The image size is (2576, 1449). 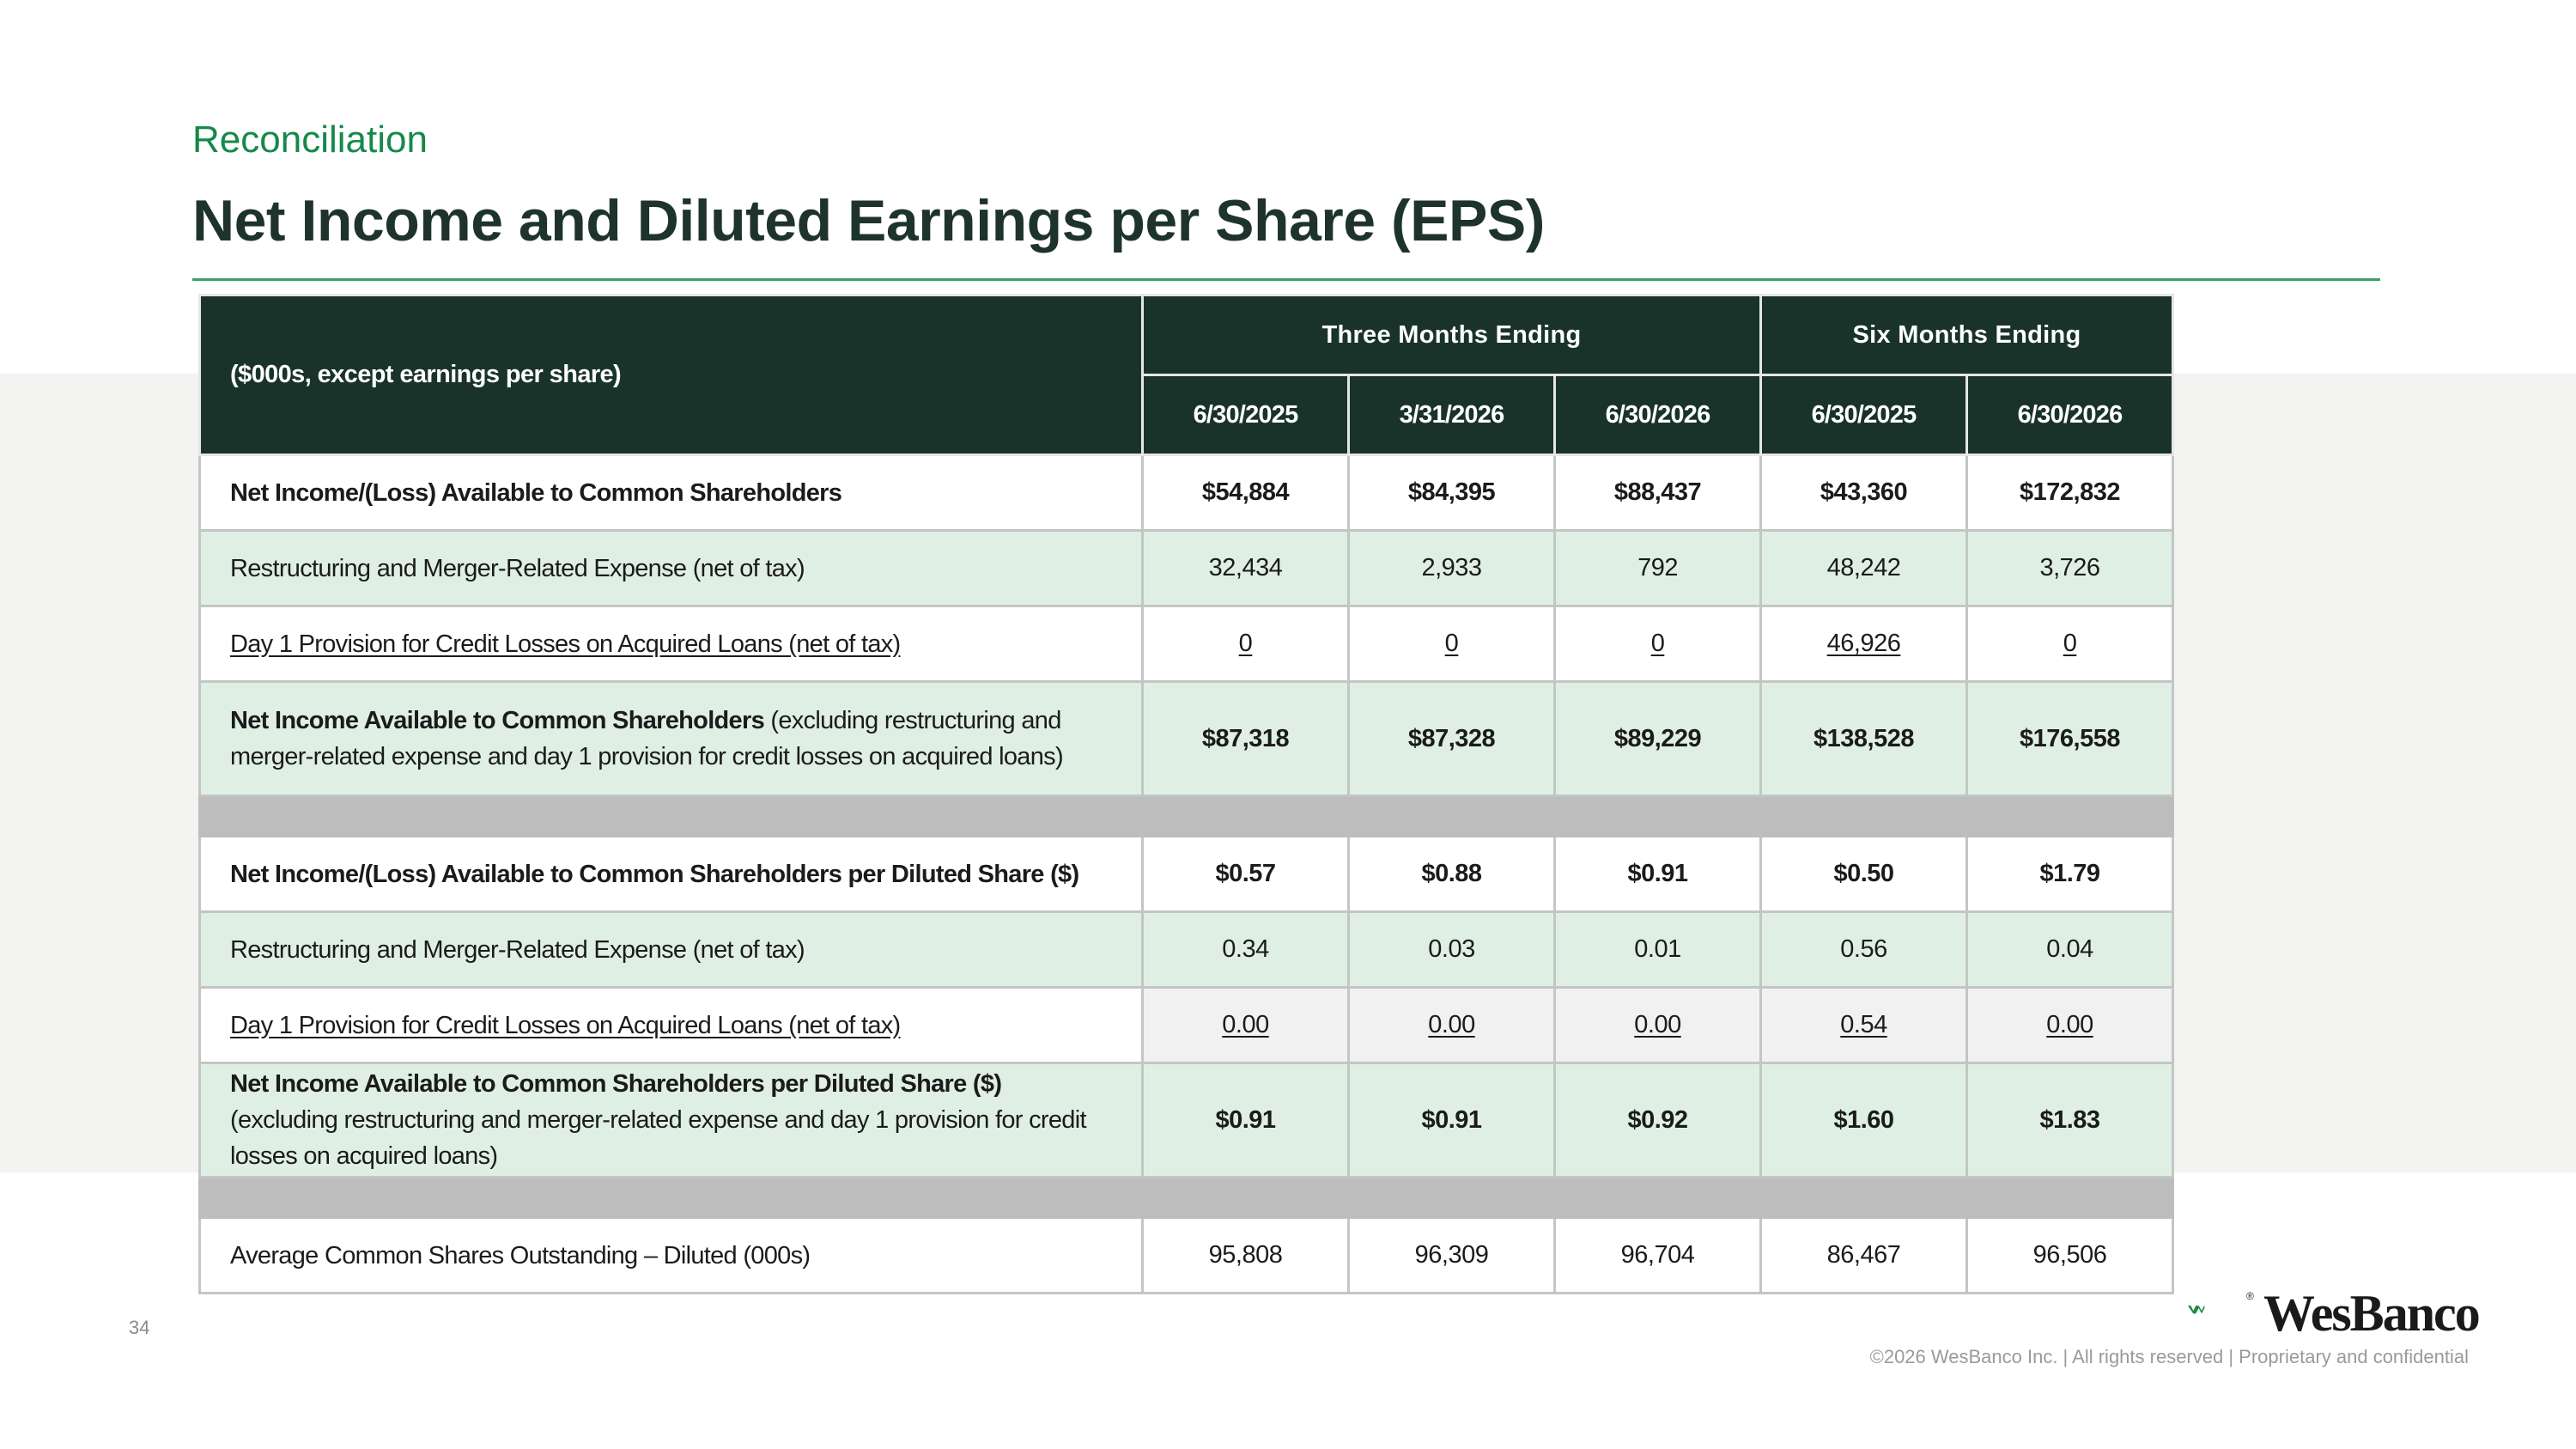 What do you see at coordinates (1864, 643) in the screenshot?
I see `table-cell: 46,926` at bounding box center [1864, 643].